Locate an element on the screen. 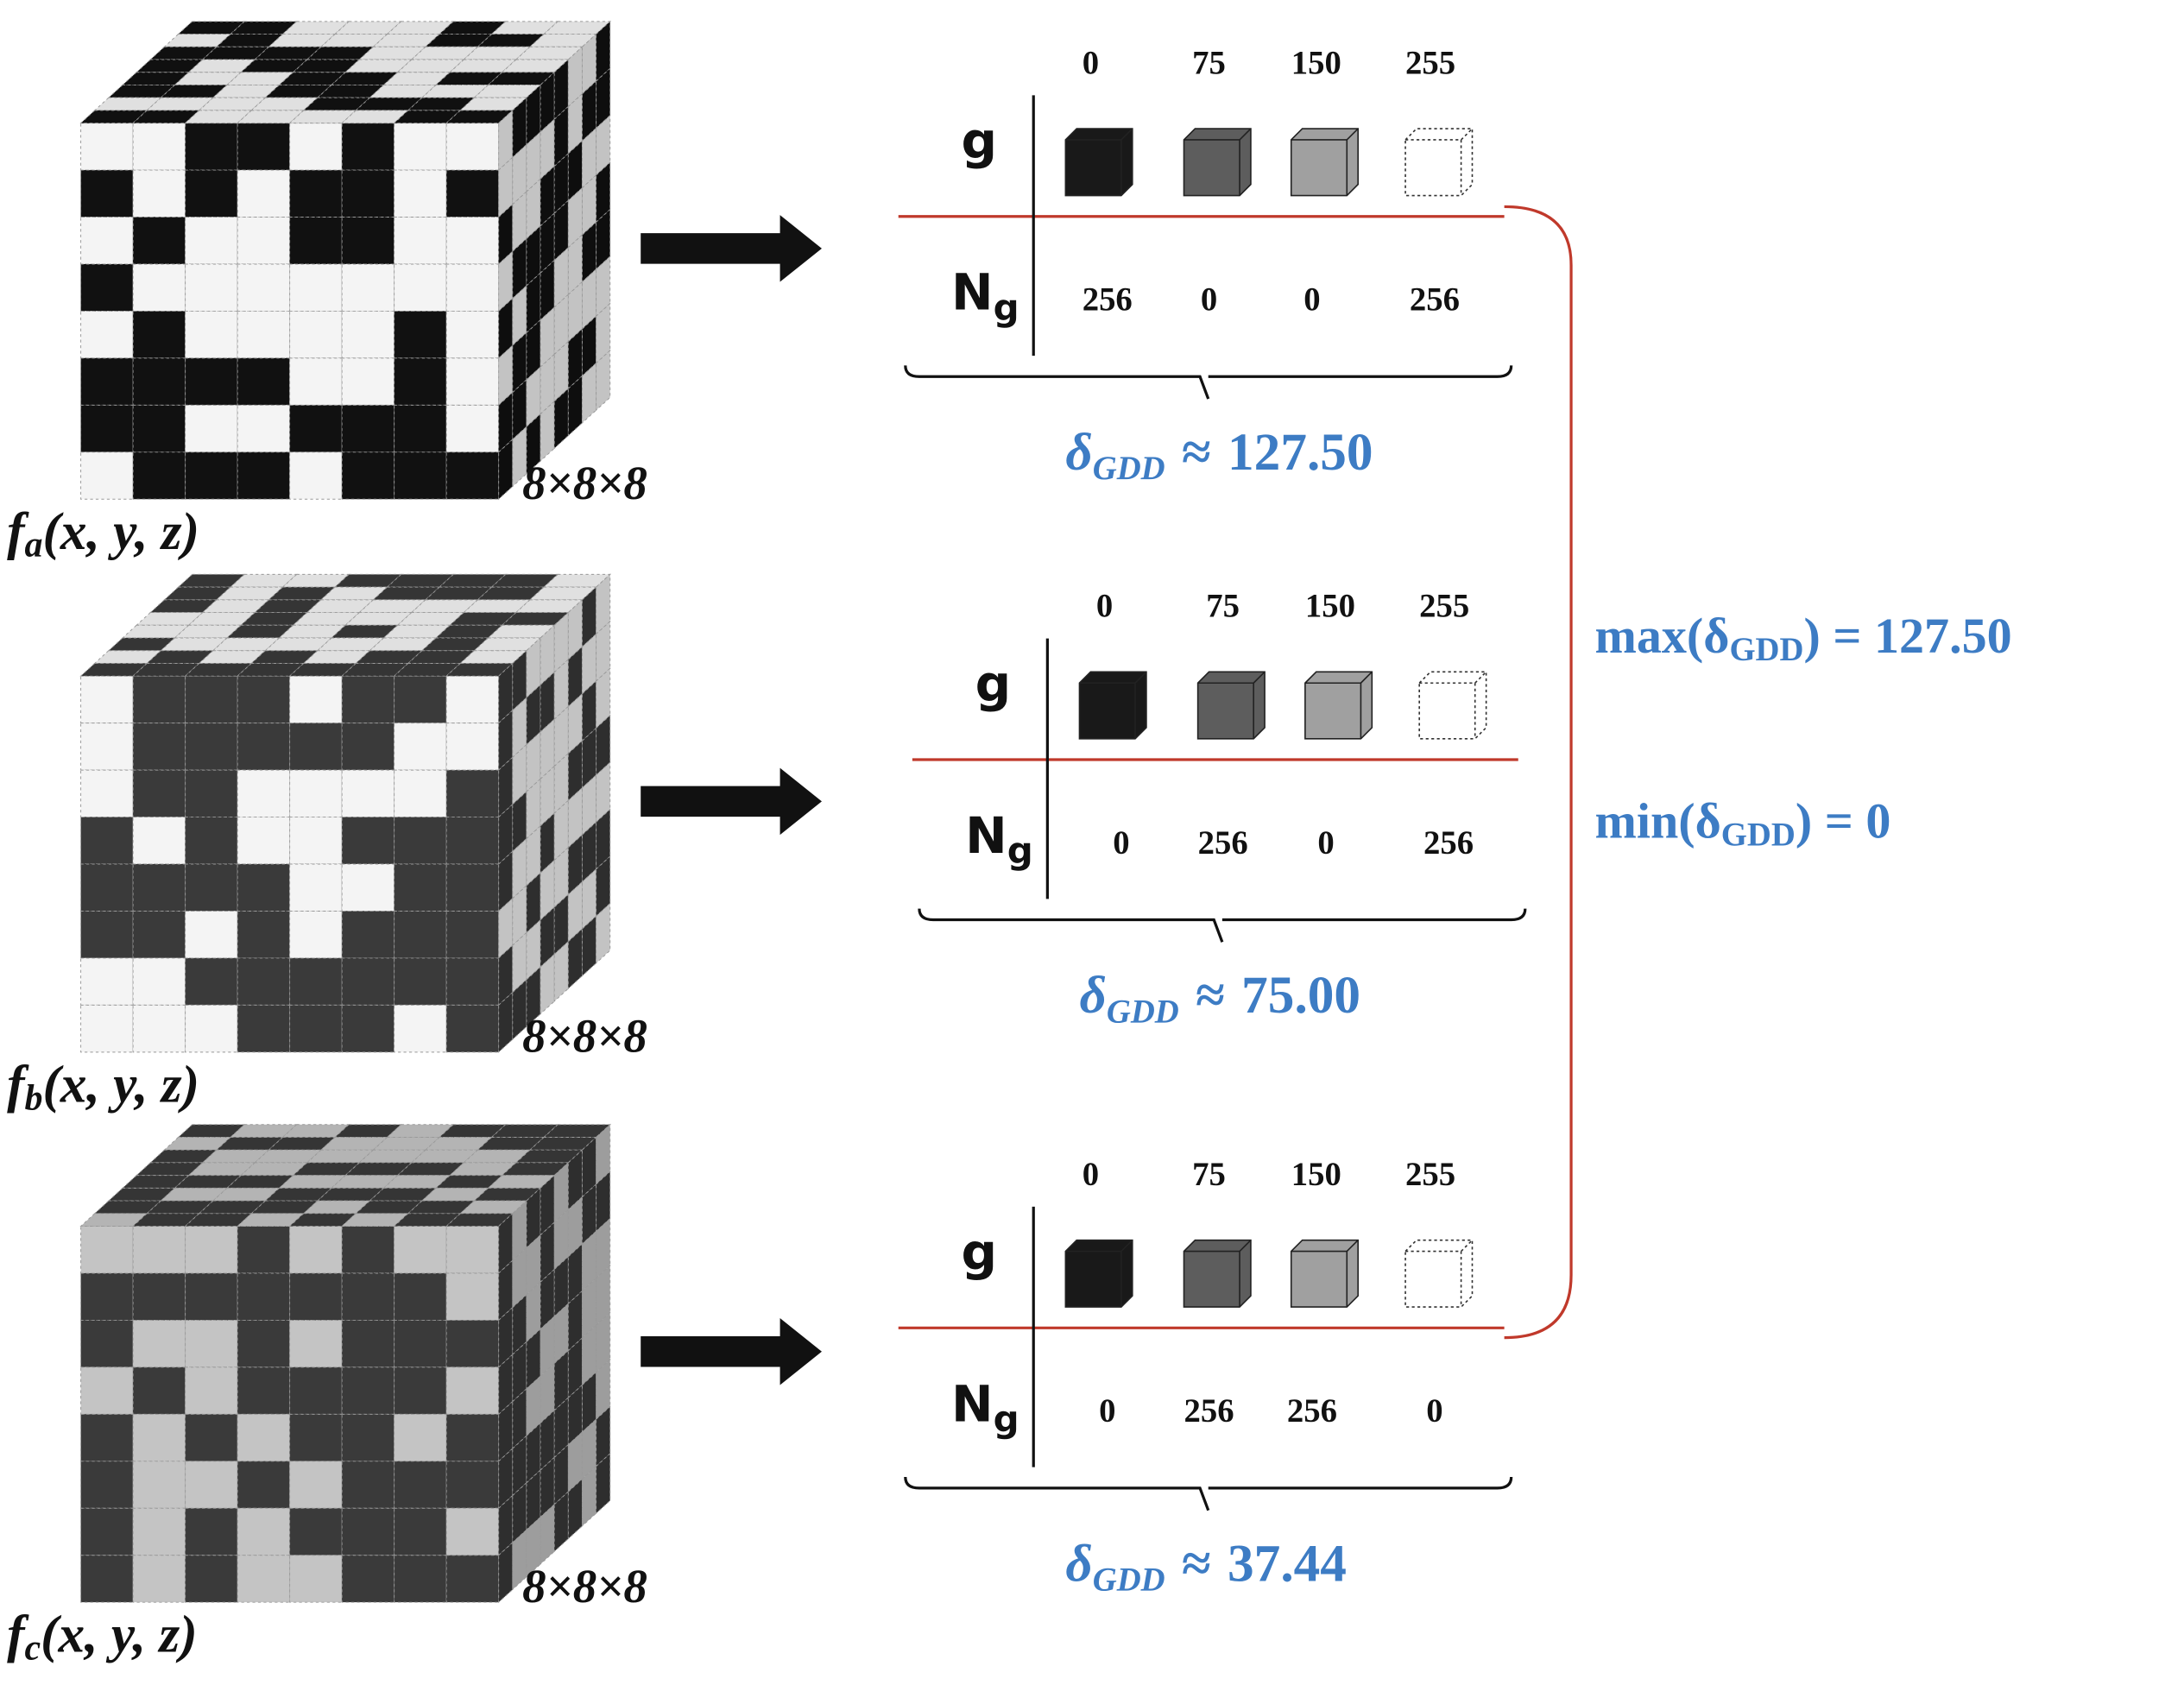  cube-size: 8×8×8 is located at coordinates (584, 1036).